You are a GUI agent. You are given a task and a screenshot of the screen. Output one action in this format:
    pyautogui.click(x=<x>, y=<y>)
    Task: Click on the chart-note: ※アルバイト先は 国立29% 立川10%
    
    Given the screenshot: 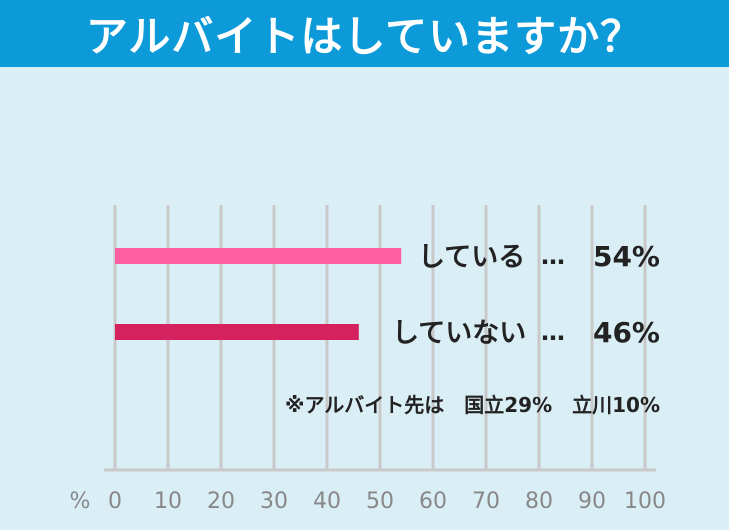 What is the action you would take?
    pyautogui.click(x=472, y=405)
    